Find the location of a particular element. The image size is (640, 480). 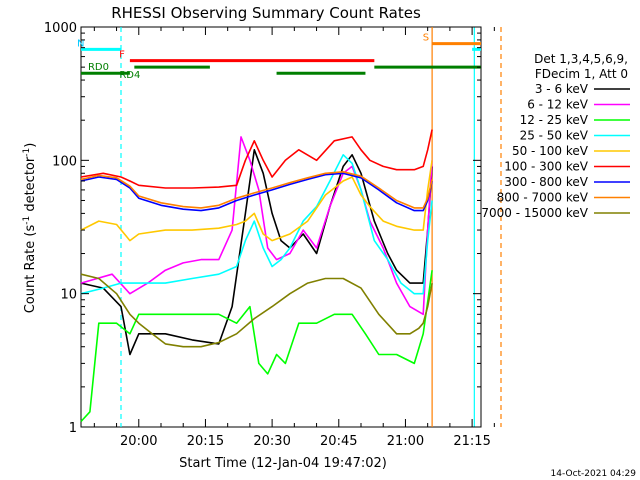

y-tick-label: 1 is located at coordinates (73, 428).